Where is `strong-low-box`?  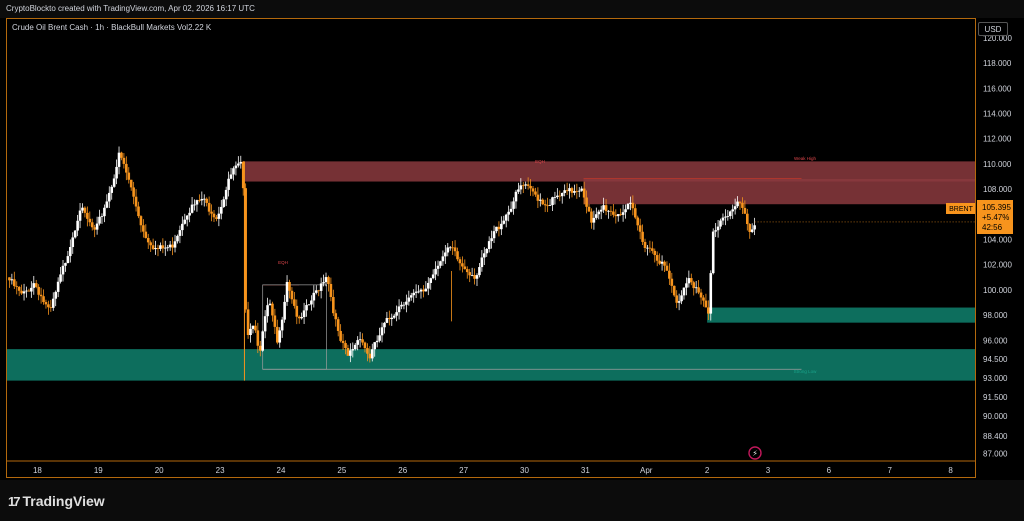 strong-low-box is located at coordinates (294, 327).